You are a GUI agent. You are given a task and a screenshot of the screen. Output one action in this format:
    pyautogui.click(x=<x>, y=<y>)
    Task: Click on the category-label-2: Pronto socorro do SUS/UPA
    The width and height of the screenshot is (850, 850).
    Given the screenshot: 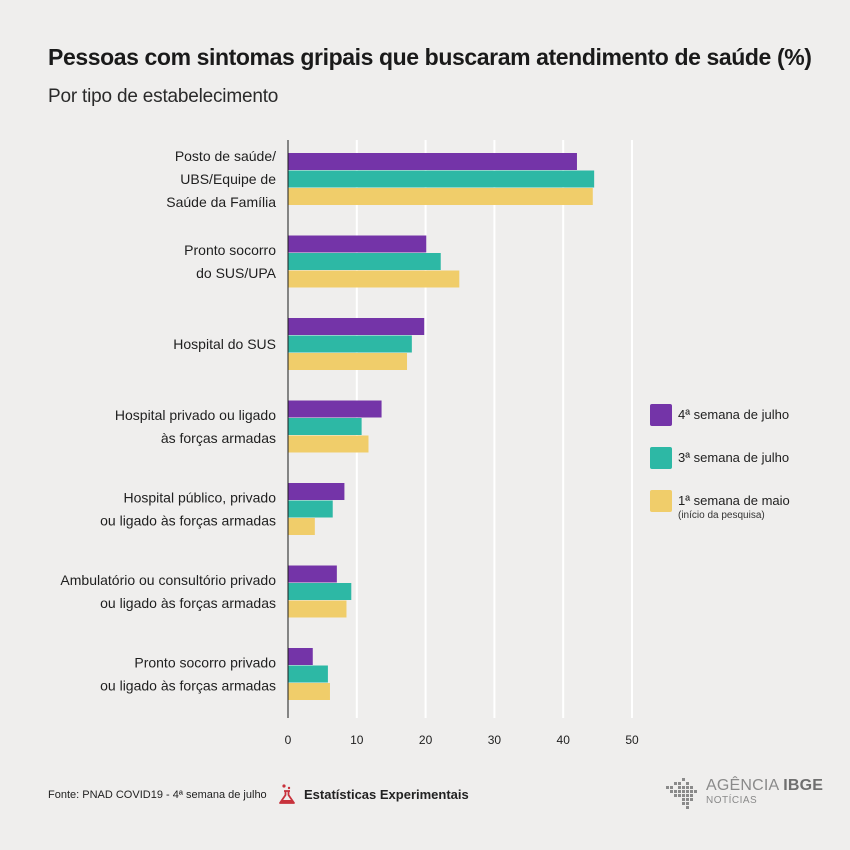 What is the action you would take?
    pyautogui.click(x=230, y=261)
    